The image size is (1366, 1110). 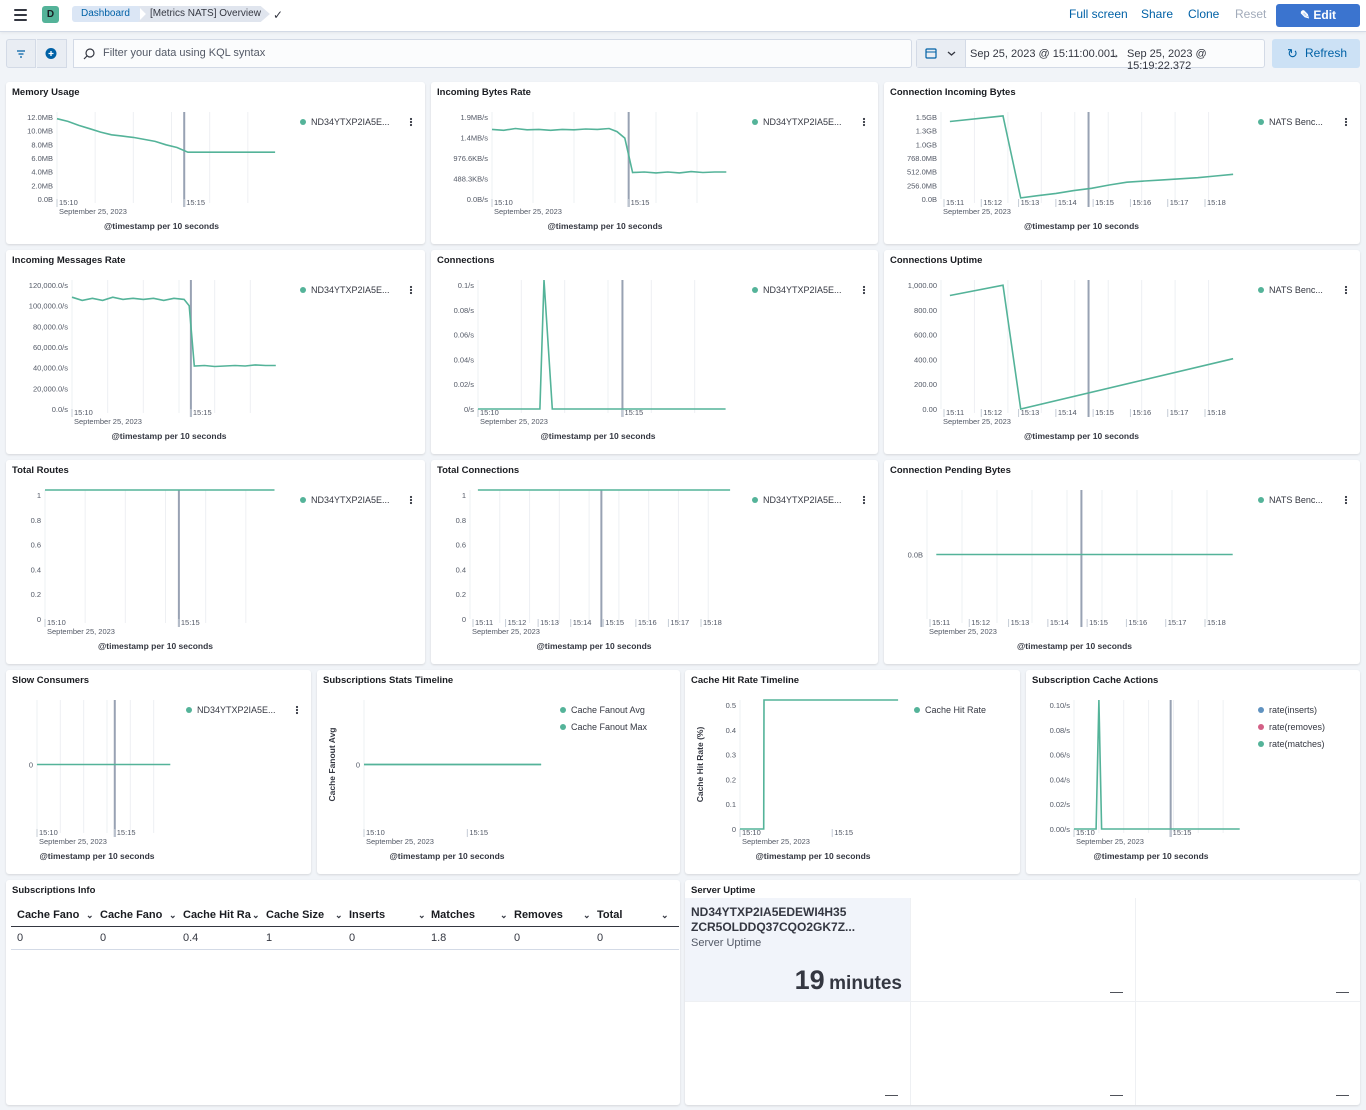 What do you see at coordinates (367, 915) in the screenshot?
I see `column-header: Inserts` at bounding box center [367, 915].